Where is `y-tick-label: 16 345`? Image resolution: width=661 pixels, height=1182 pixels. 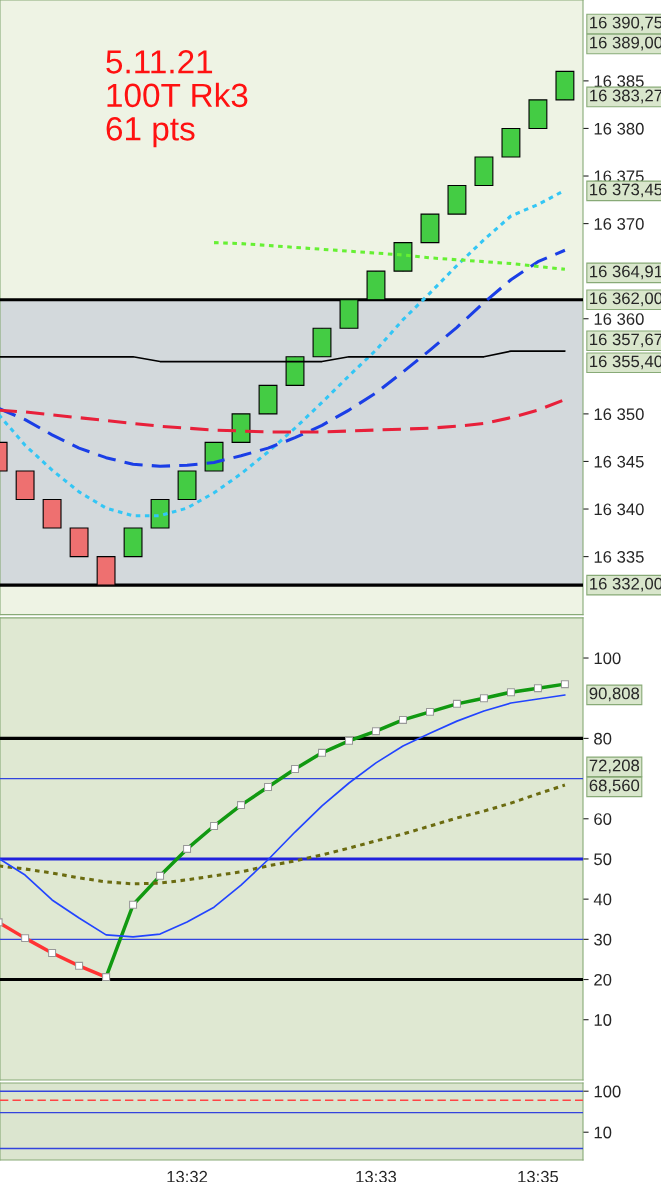
y-tick-label: 16 345 is located at coordinates (619, 461).